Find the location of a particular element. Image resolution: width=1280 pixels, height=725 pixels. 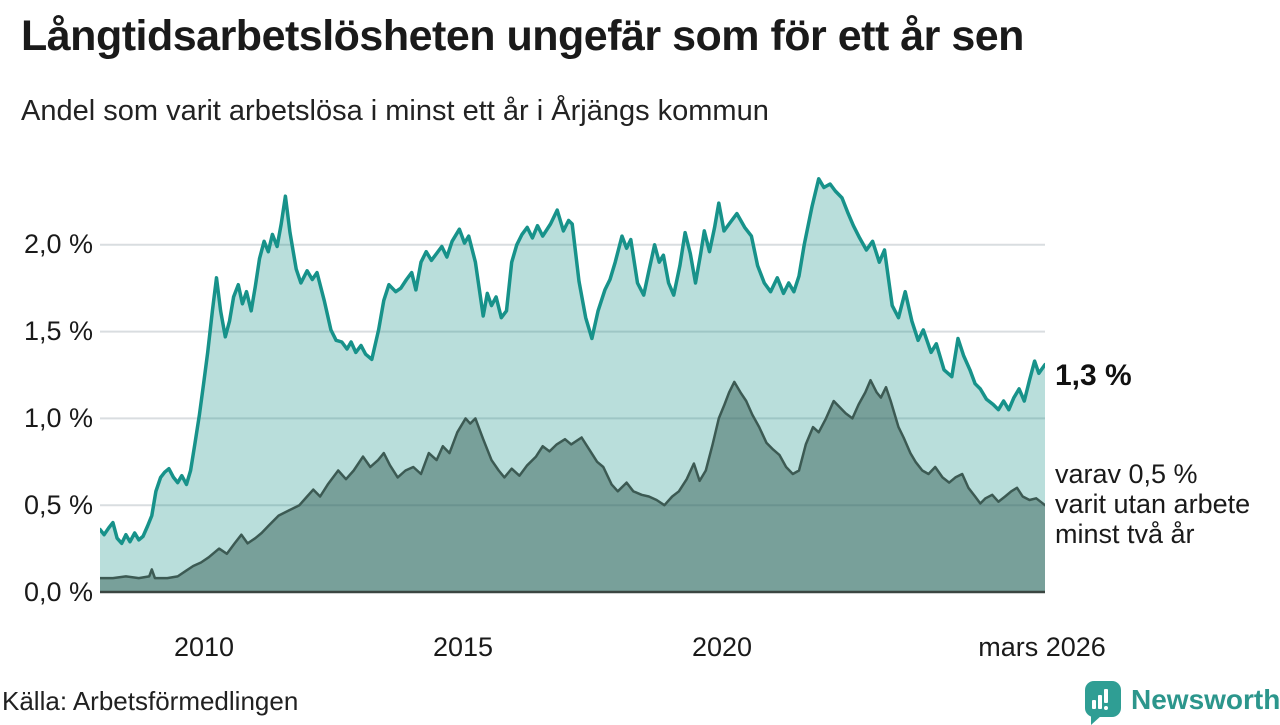

series2-annotation-line: varit utan arbete is located at coordinates (1153, 504).